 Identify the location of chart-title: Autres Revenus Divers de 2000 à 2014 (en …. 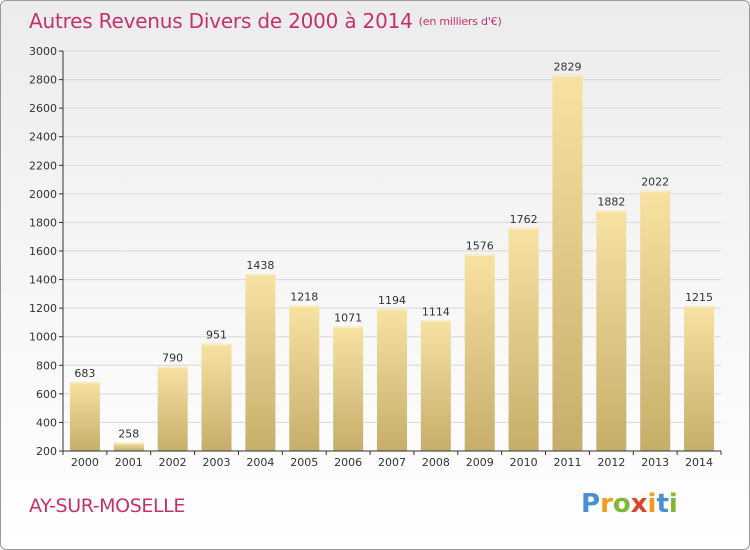
(265, 21).